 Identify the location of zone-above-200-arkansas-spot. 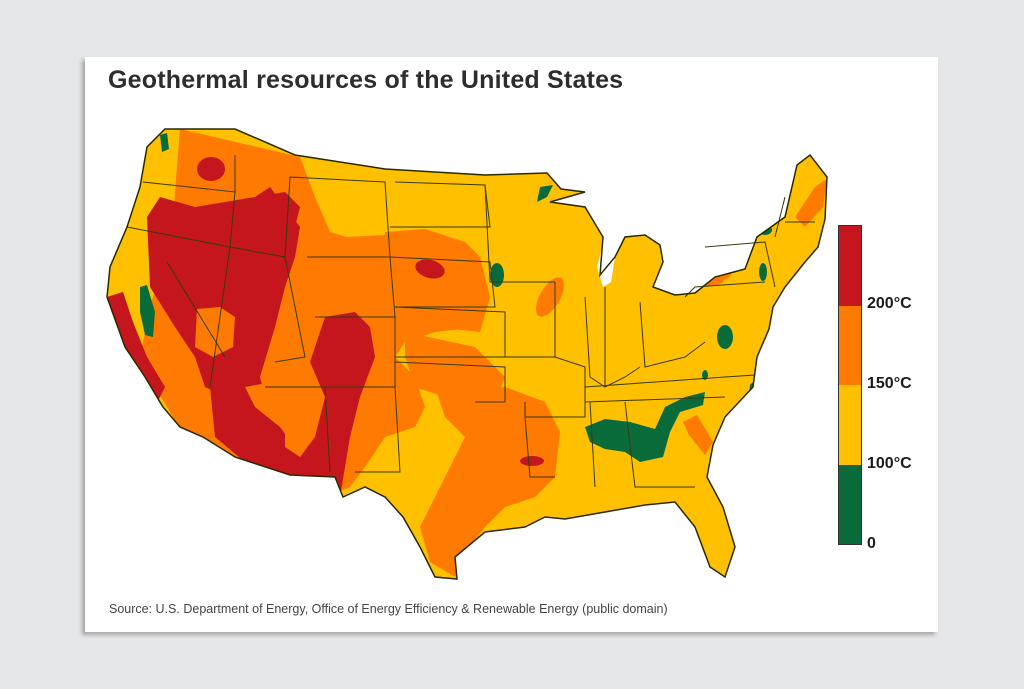
(532, 461).